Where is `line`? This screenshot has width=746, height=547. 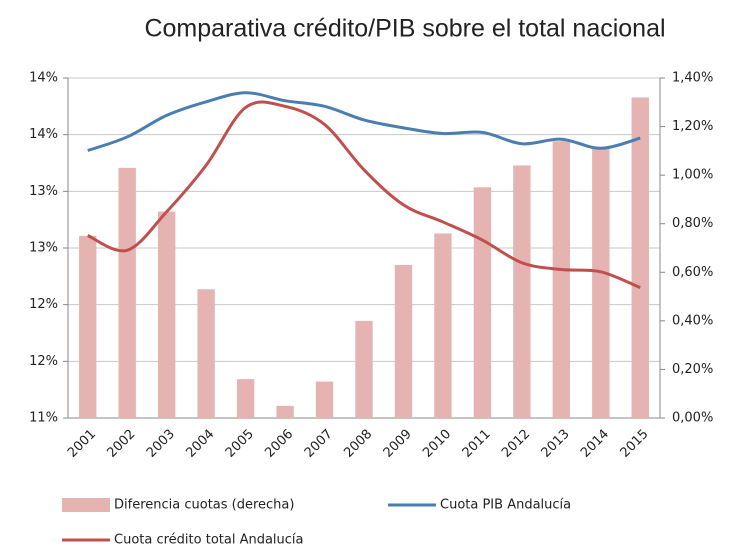
line is located at coordinates (364, 121).